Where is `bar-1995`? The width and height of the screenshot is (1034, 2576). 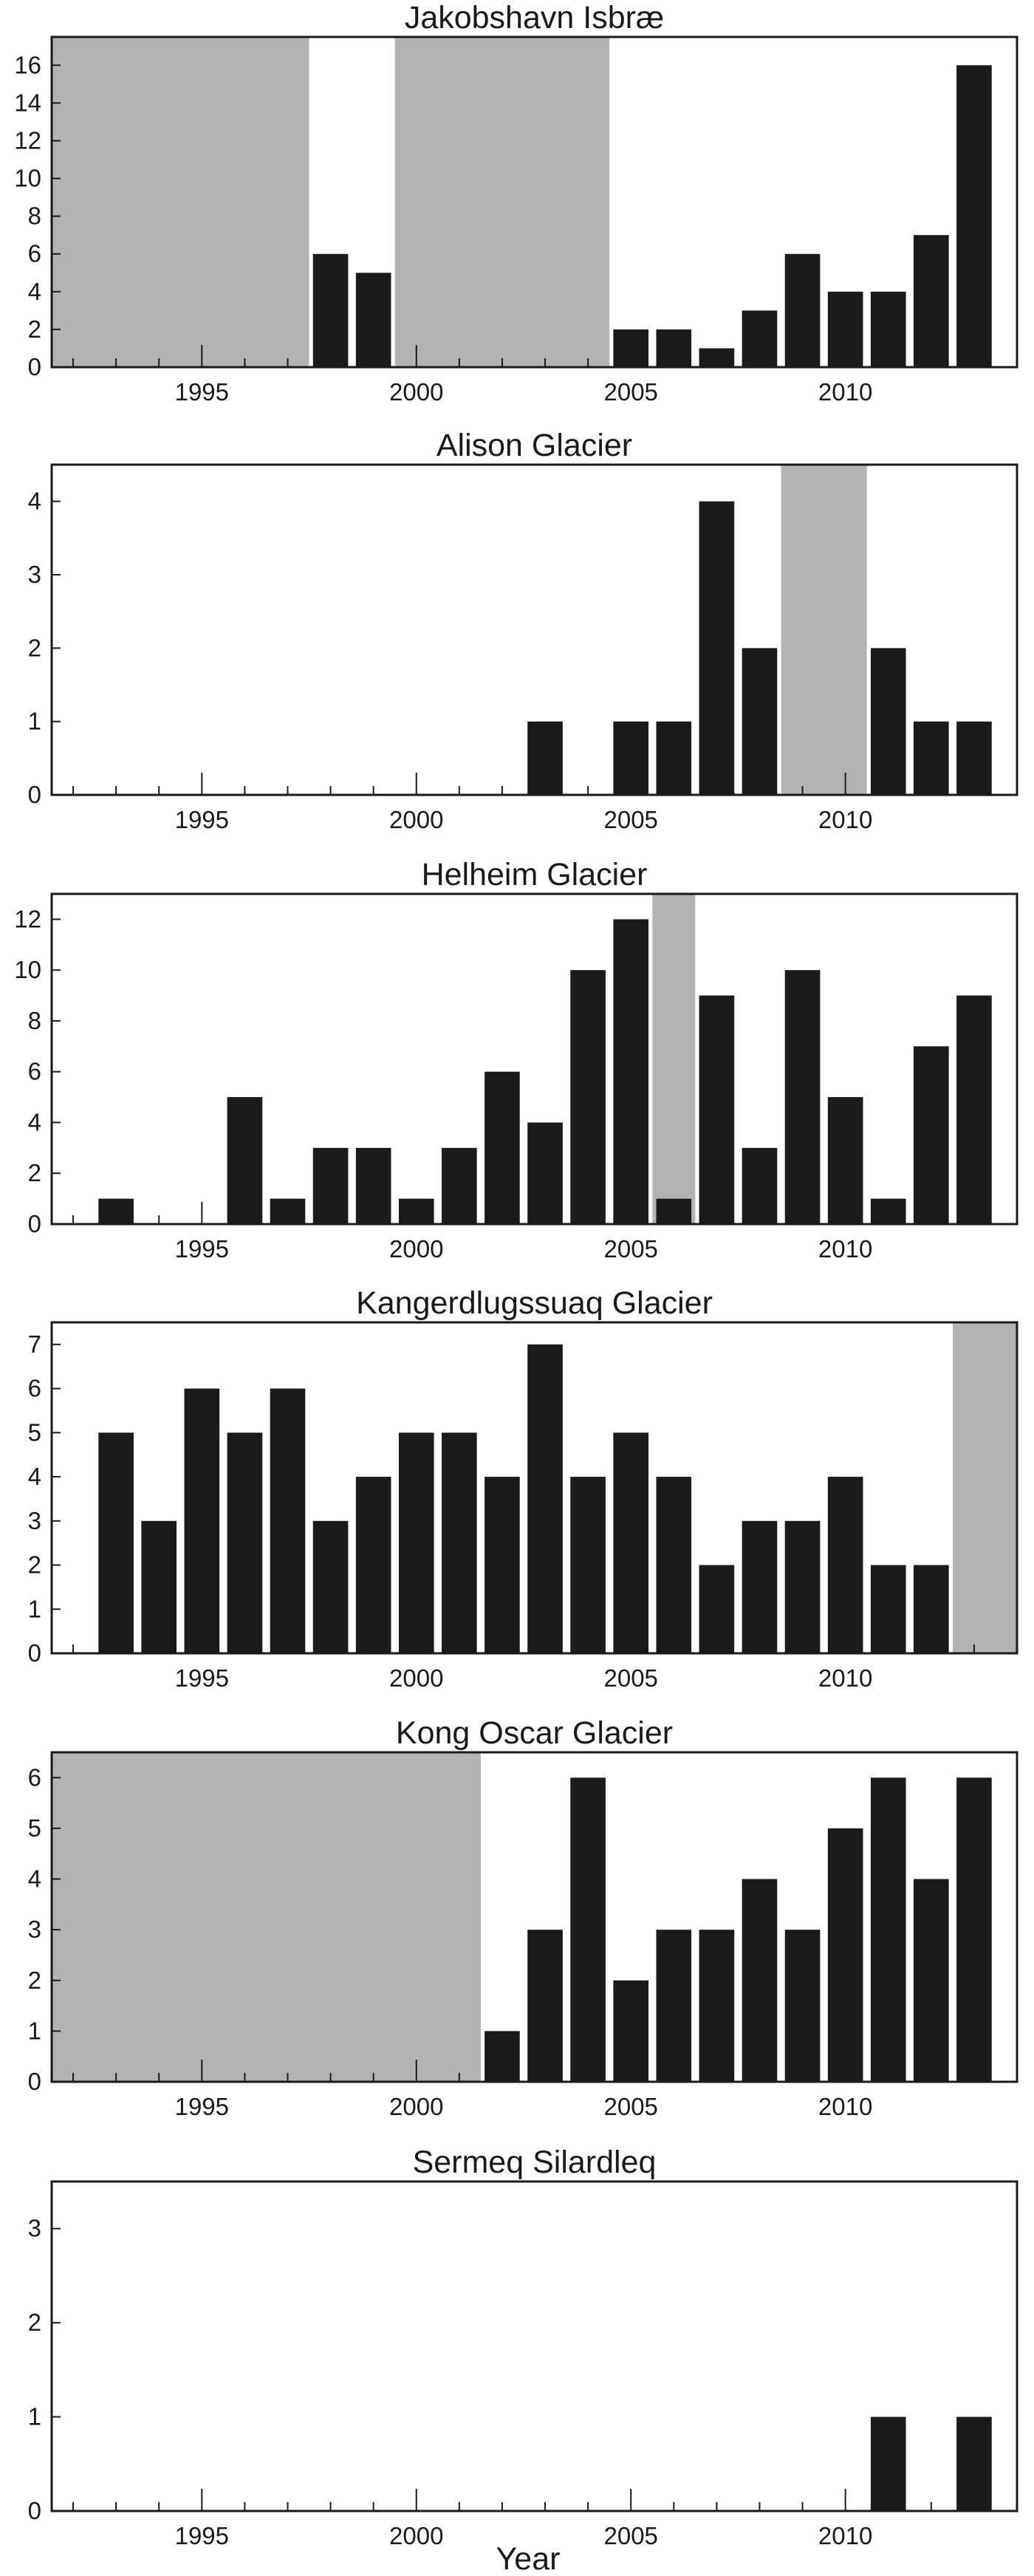
bar-1995 is located at coordinates (202, 1520).